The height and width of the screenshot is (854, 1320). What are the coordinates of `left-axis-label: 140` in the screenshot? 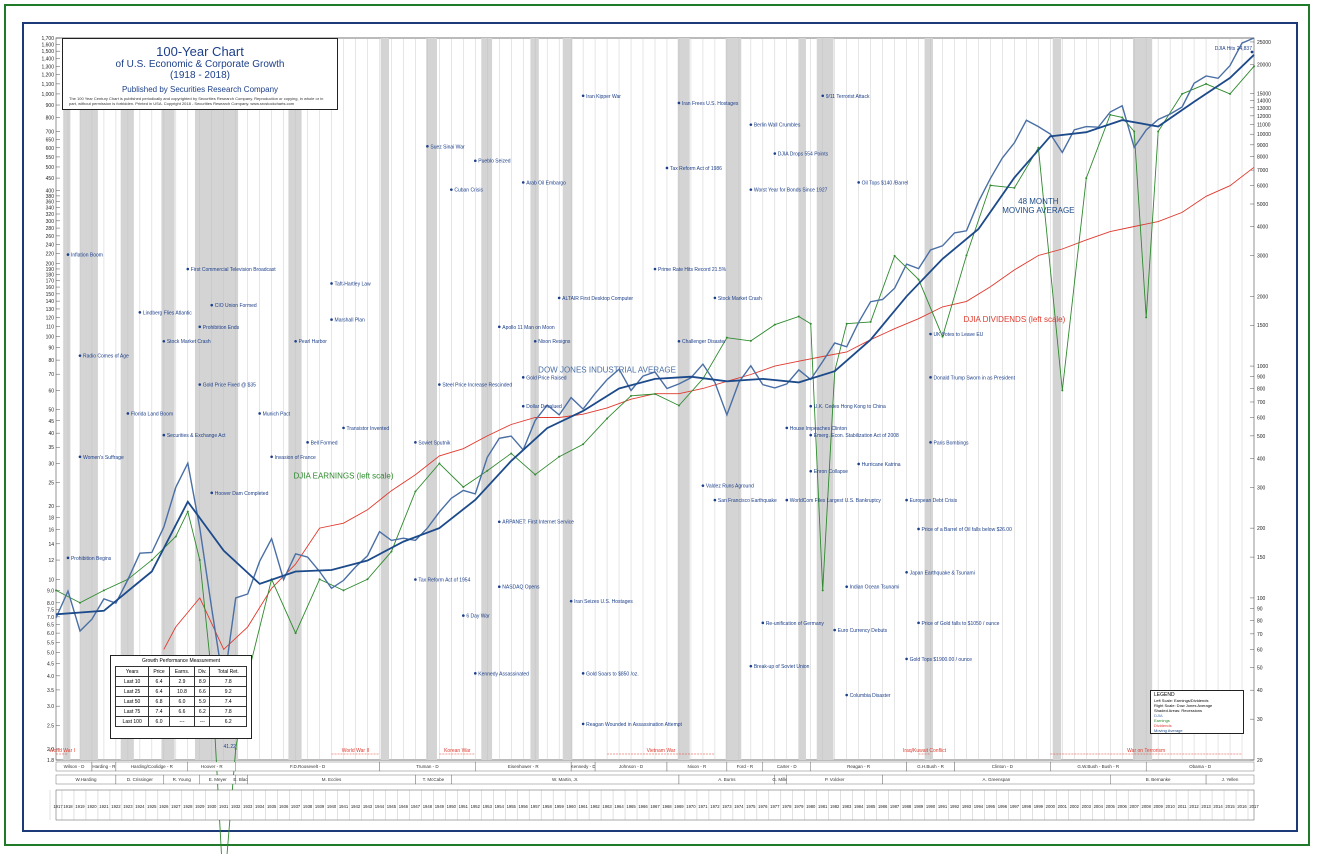 It's located at (50, 302).